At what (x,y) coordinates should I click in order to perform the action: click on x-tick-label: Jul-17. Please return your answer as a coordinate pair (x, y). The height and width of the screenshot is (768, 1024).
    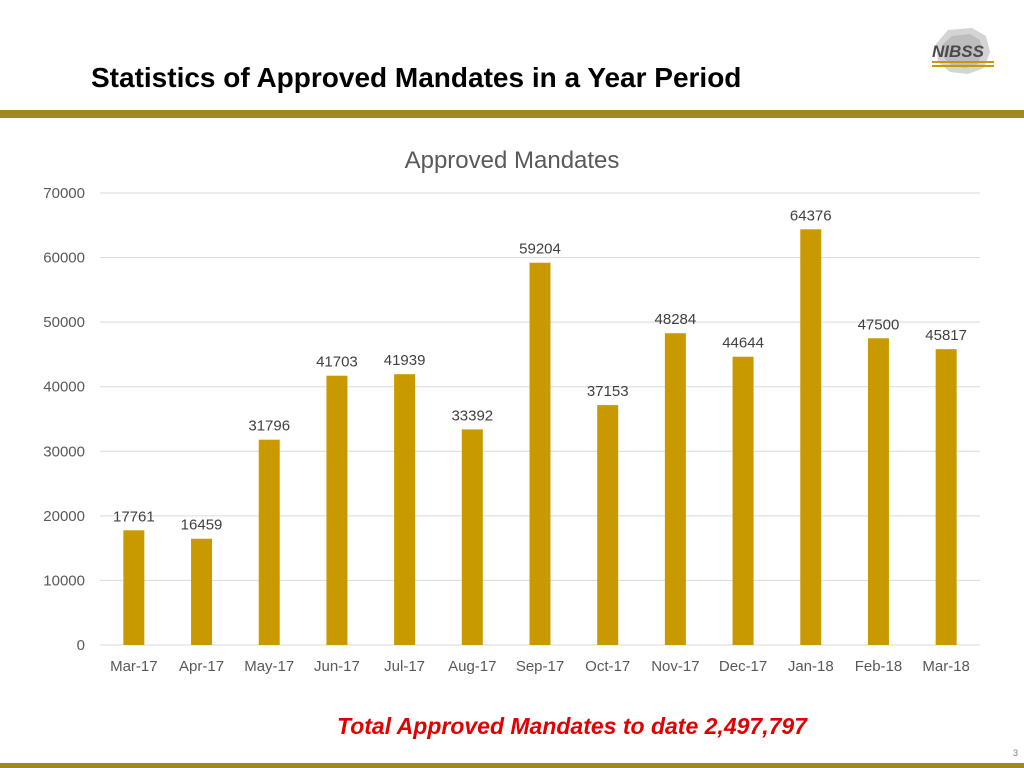
    Looking at the image, I should click on (404, 666).